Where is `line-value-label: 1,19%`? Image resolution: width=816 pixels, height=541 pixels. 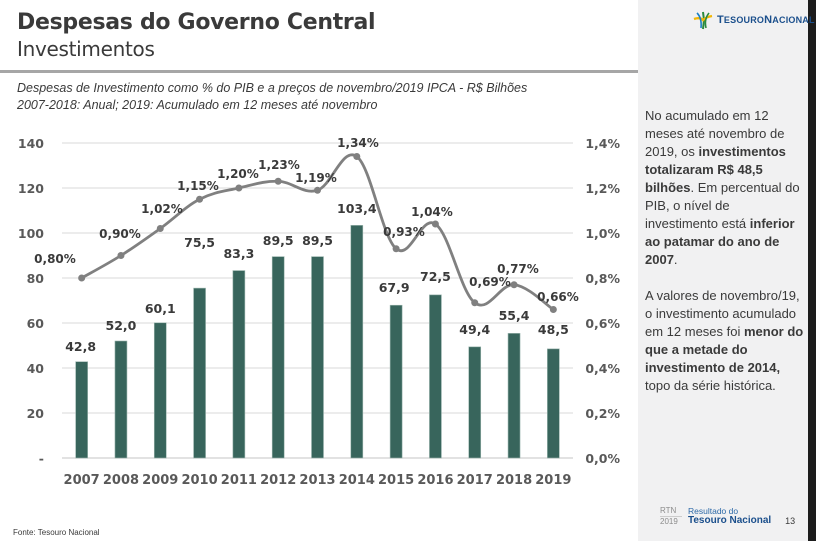
line-value-label: 1,19% is located at coordinates (316, 178).